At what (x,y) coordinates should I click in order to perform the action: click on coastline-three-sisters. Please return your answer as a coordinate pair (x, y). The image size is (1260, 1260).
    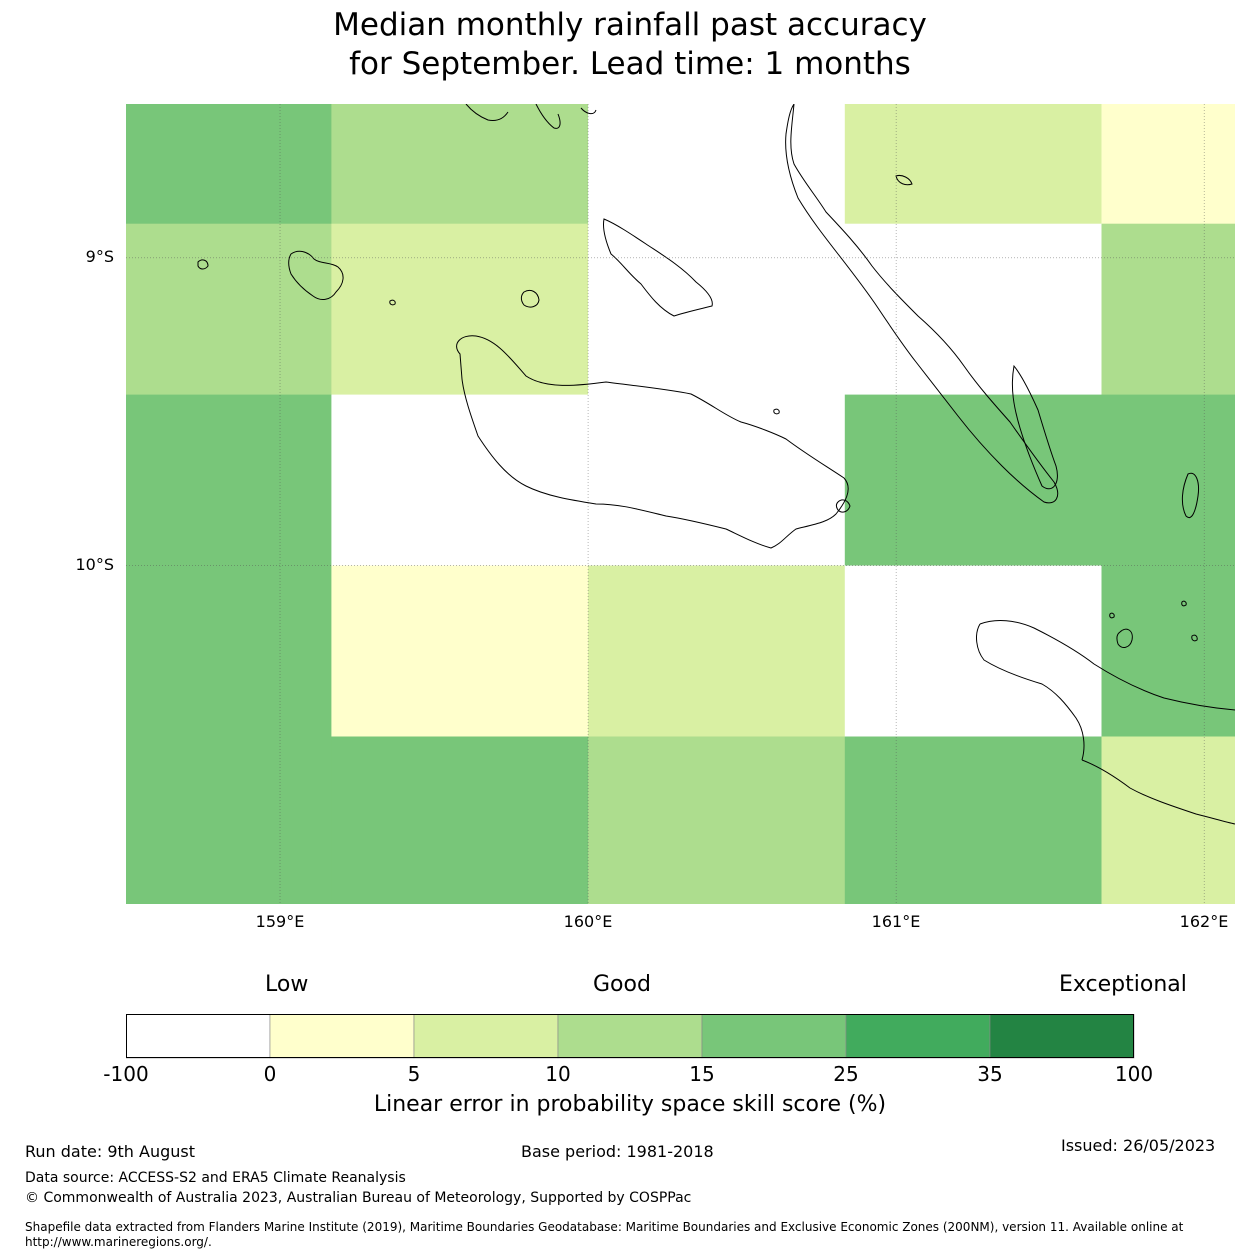
    Looking at the image, I should click on (1124, 638).